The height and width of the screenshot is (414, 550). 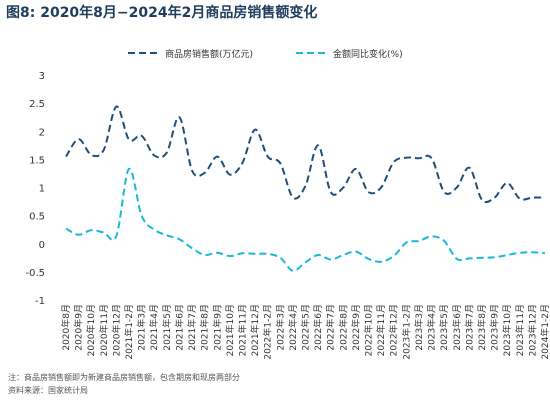 What do you see at coordinates (532, 330) in the screenshot?
I see `x-tick-label: 2023年12月` at bounding box center [532, 330].